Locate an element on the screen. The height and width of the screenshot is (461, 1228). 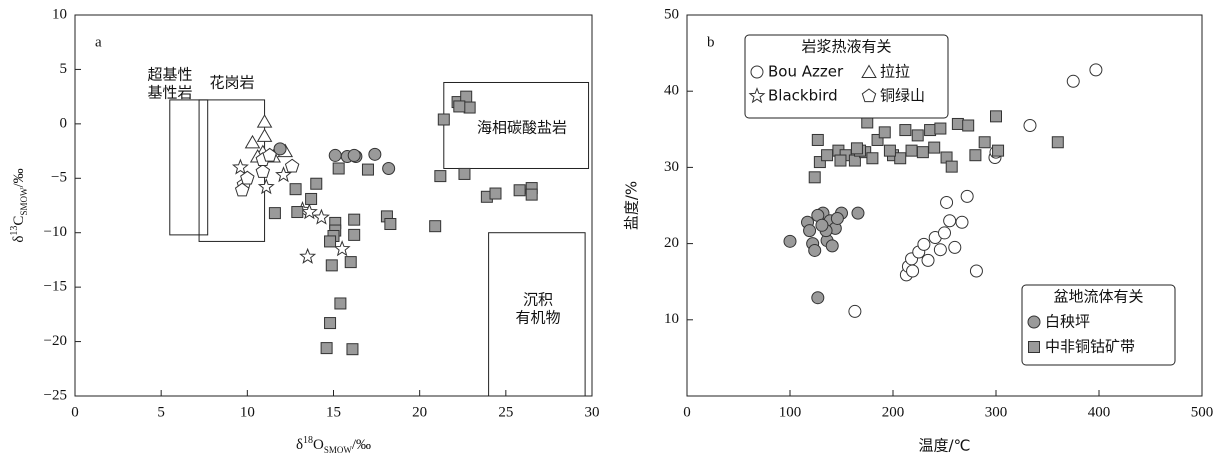
y-tick-label: 10 is located at coordinates (59, 14).